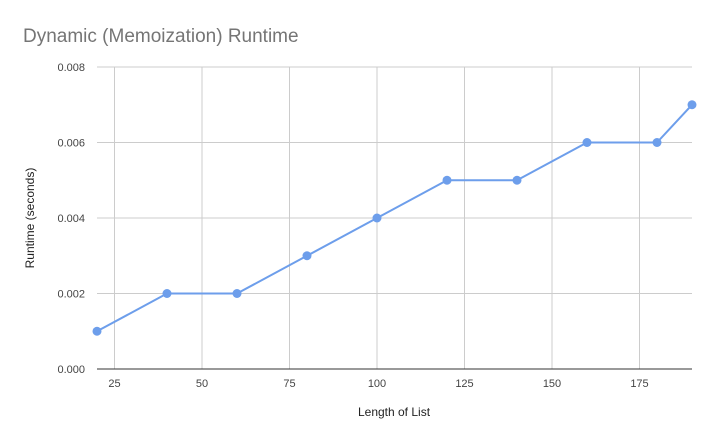  Describe the element at coordinates (202, 384) in the screenshot. I see `x-tick-label: 50` at that location.